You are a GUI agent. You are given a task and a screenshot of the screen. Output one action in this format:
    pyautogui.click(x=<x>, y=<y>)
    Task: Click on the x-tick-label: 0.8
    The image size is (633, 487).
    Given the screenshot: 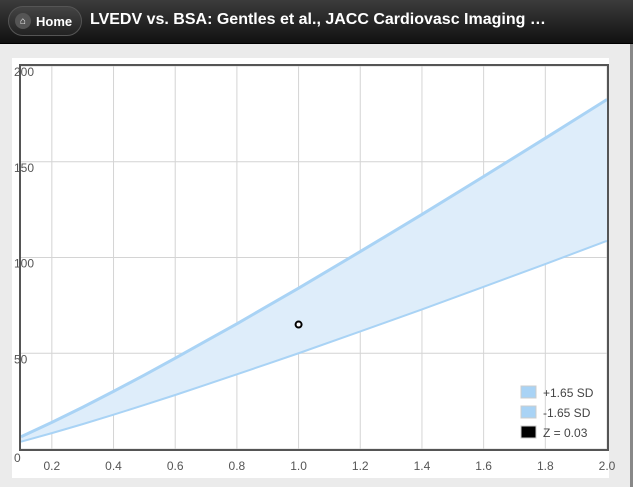 What is the action you would take?
    pyautogui.click(x=237, y=466)
    